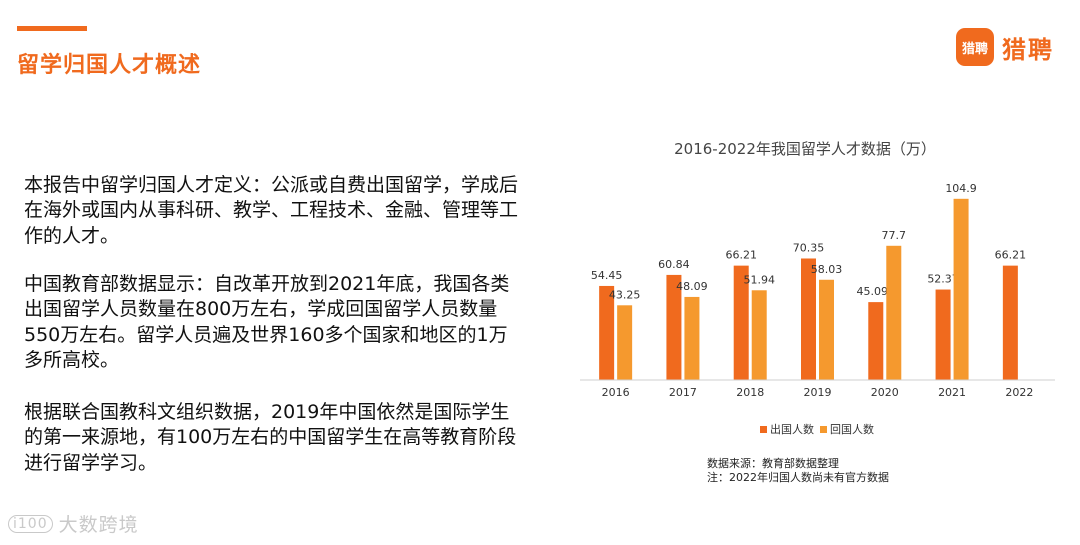  What do you see at coordinates (952, 392) in the screenshot?
I see `x-tick-2021: 2021` at bounding box center [952, 392].